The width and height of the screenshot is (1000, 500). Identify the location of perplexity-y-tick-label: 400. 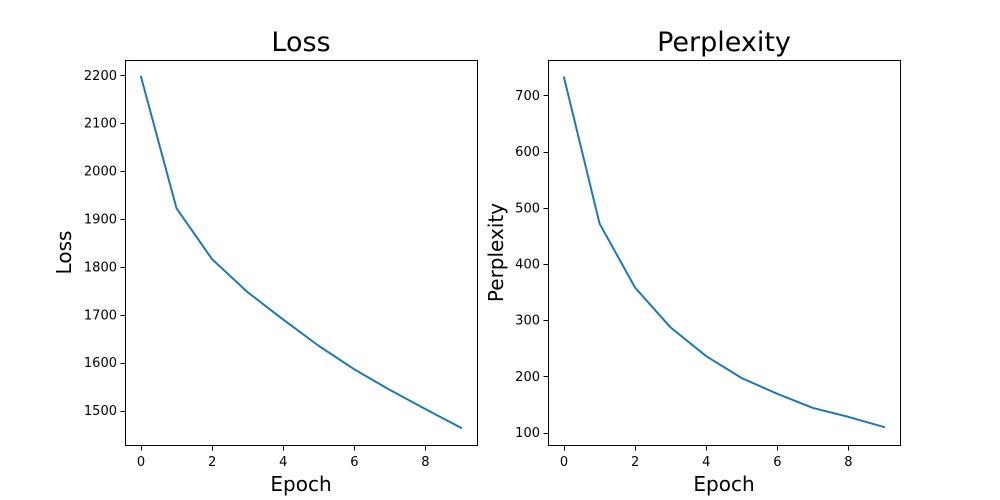
(527, 265).